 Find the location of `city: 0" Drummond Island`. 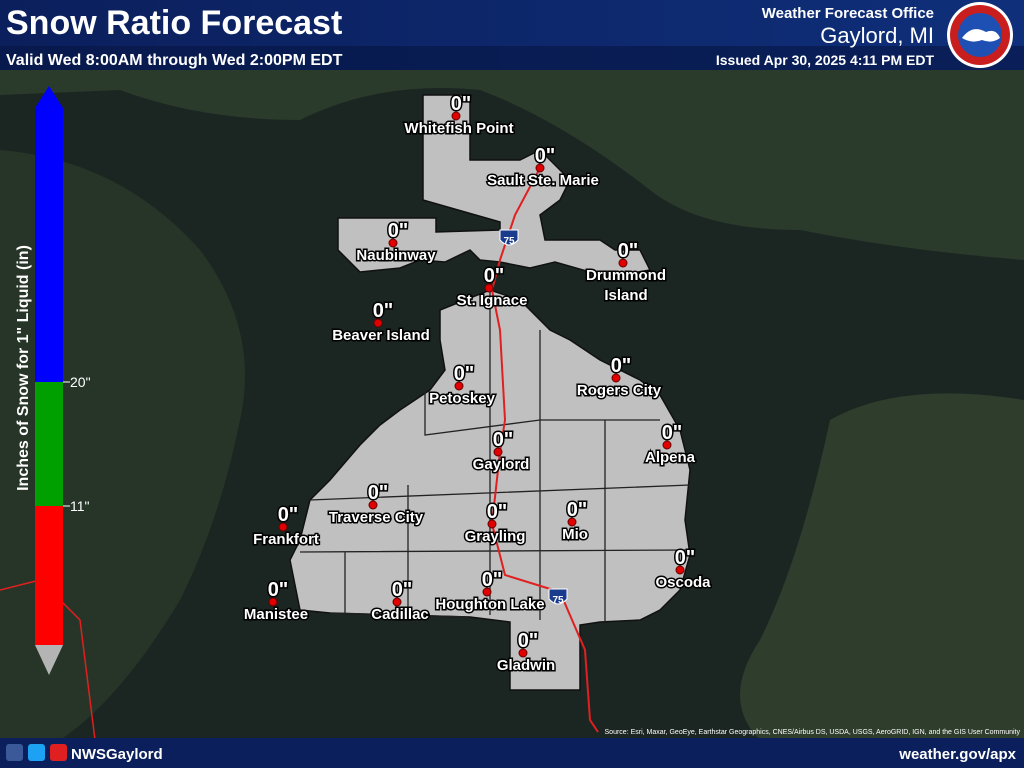

city: 0" Drummond Island is located at coordinates (626, 272).